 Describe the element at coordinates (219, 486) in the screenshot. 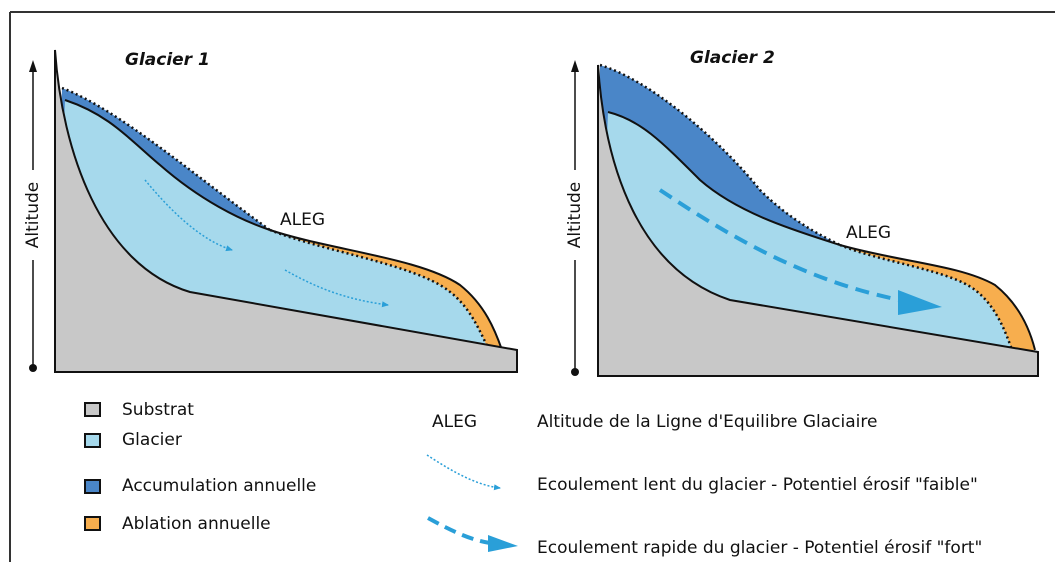

I see `legend-label: Accumulation annuelle` at that location.